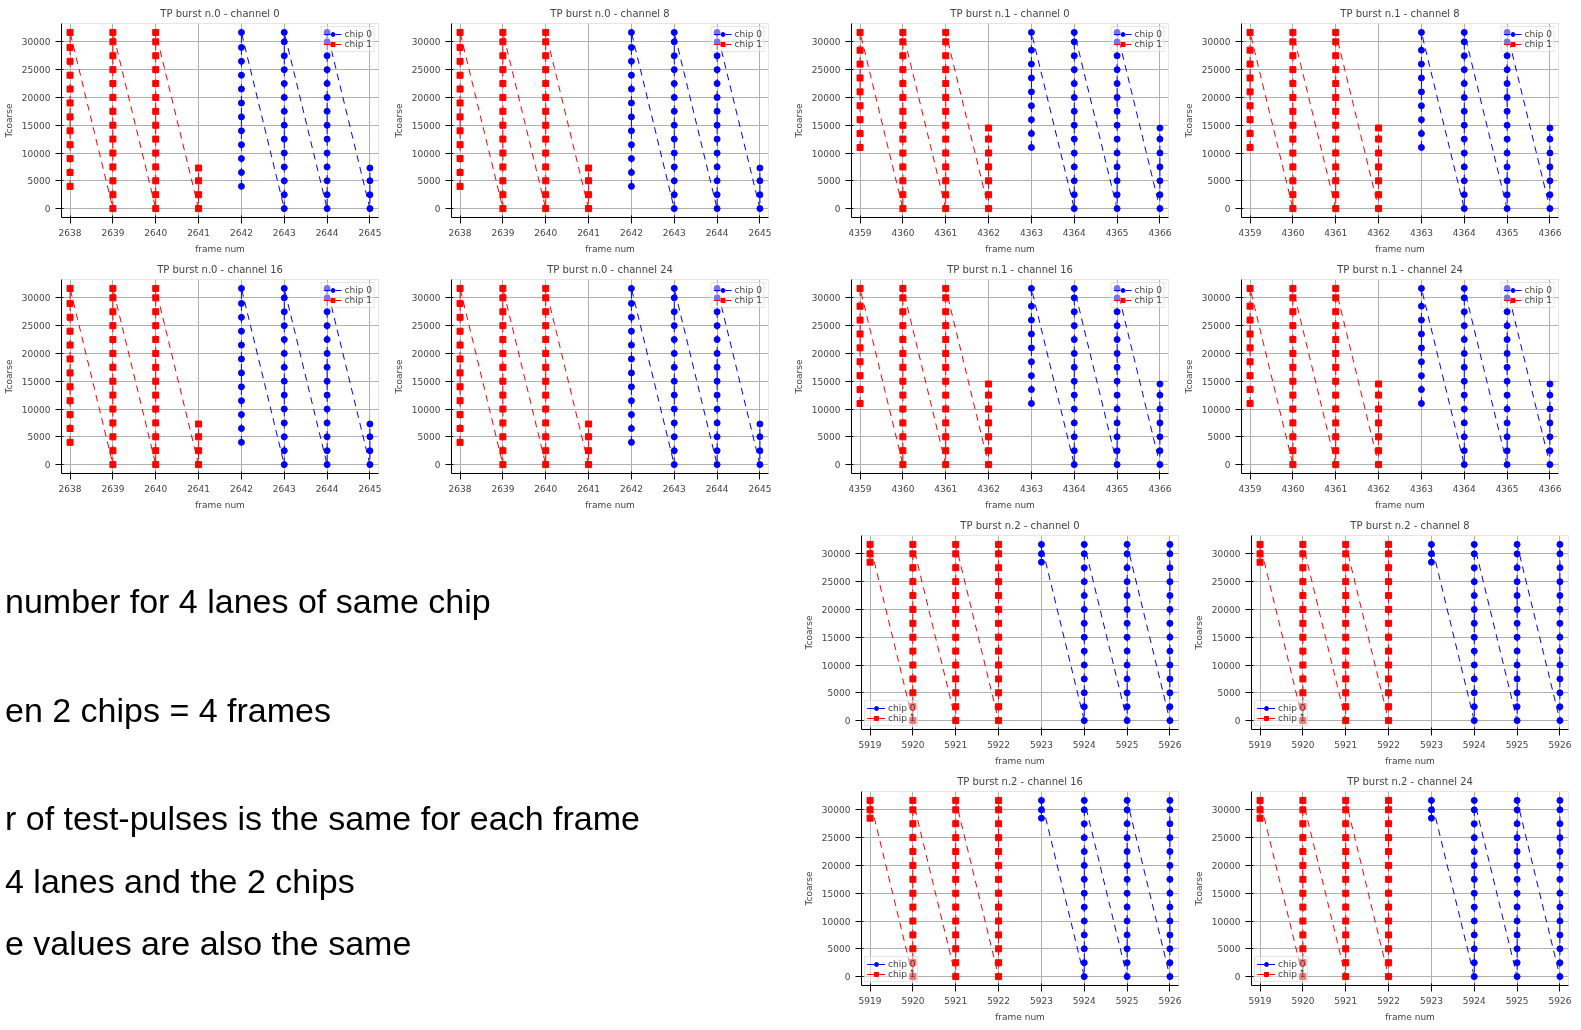  I want to click on legend-label: chip 1, so click(1292, 974).